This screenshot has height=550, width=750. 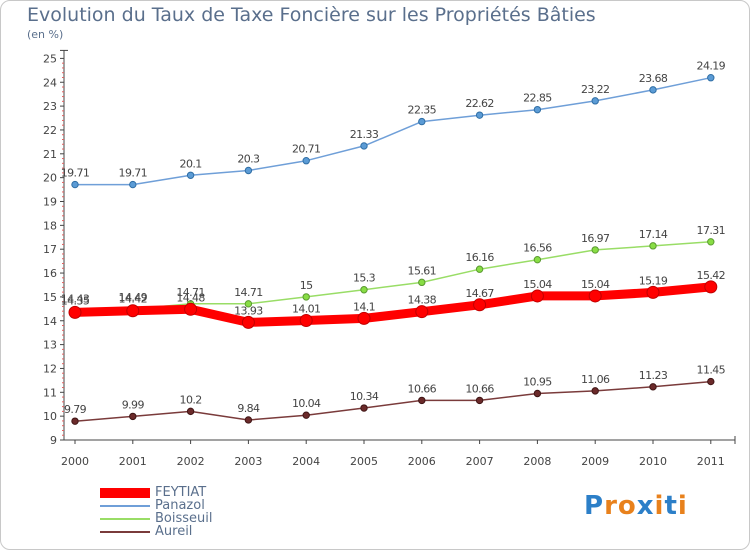 I want to click on y-tick-label: 19, so click(x=50, y=202).